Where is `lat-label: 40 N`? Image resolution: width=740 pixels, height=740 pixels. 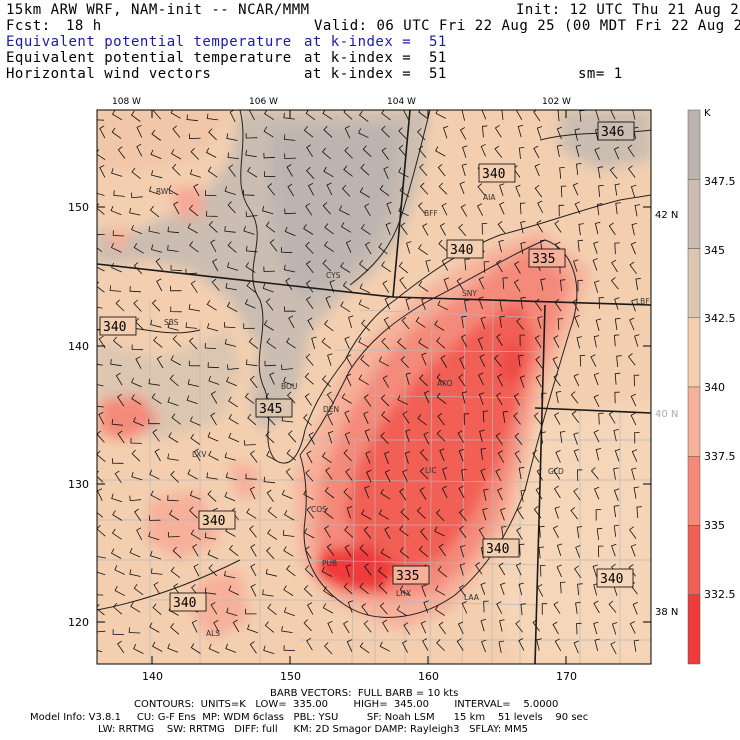 lat-label: 40 N is located at coordinates (666, 414).